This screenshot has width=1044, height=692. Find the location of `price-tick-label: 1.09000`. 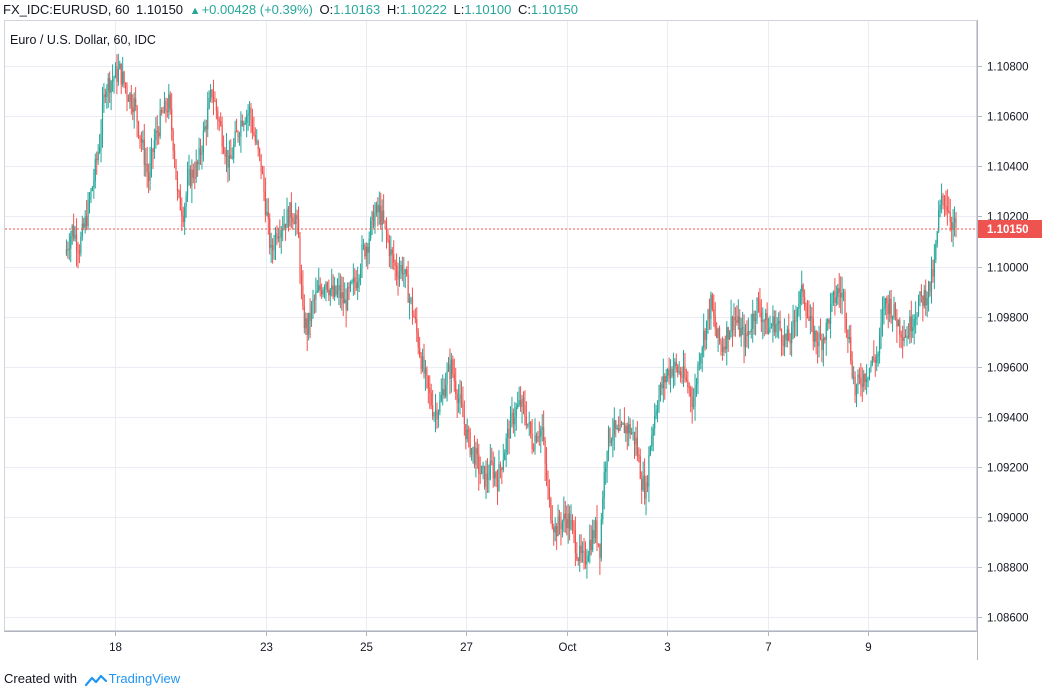

price-tick-label: 1.09000 is located at coordinates (1008, 519).